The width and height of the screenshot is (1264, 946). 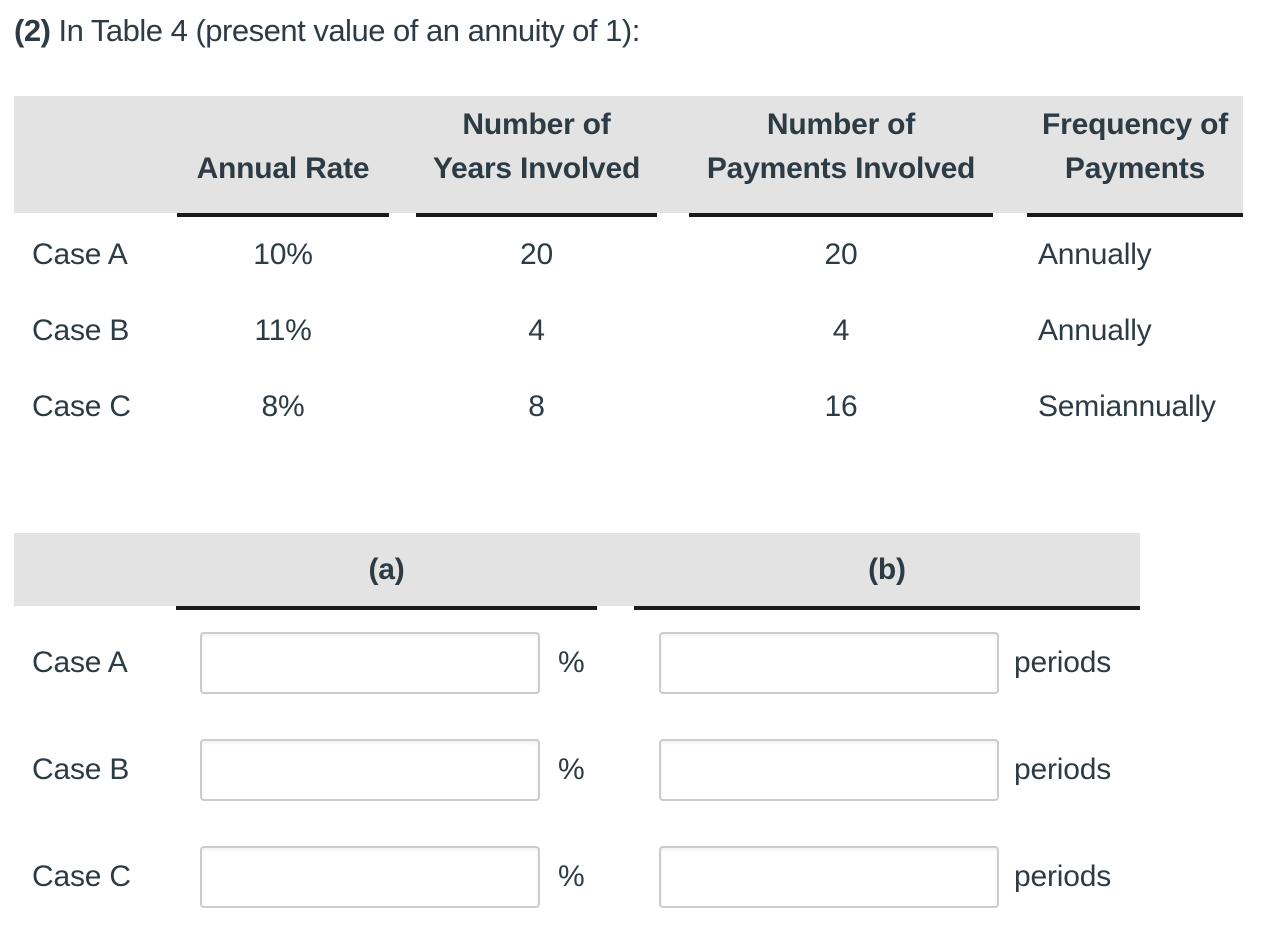 What do you see at coordinates (628, 255) in the screenshot?
I see `table-row-case-a: Case A 10% 20 20 Annually` at bounding box center [628, 255].